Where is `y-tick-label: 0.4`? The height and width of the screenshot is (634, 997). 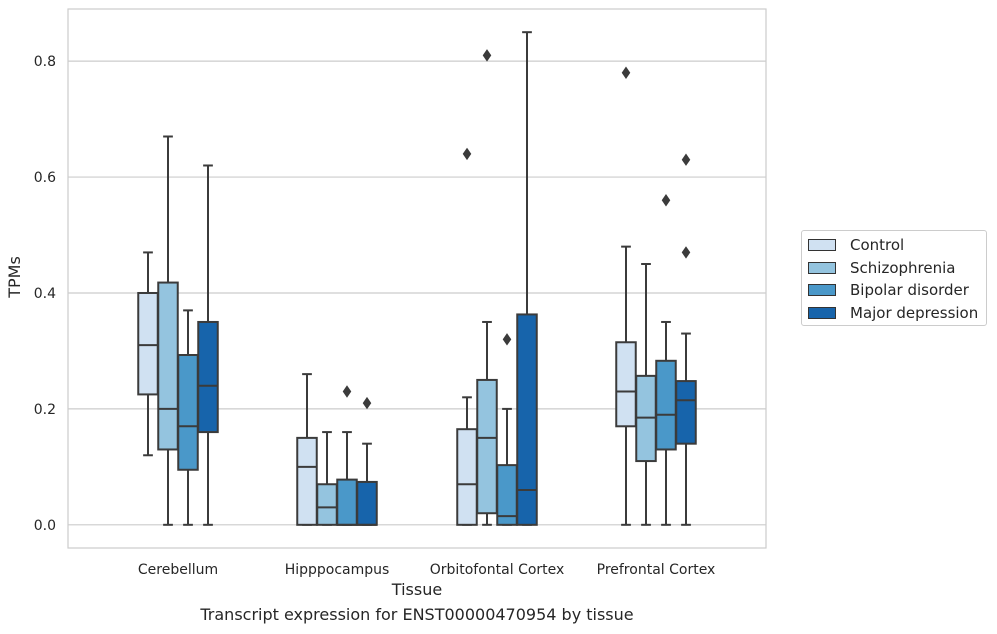
y-tick-label: 0.4 is located at coordinates (45, 294).